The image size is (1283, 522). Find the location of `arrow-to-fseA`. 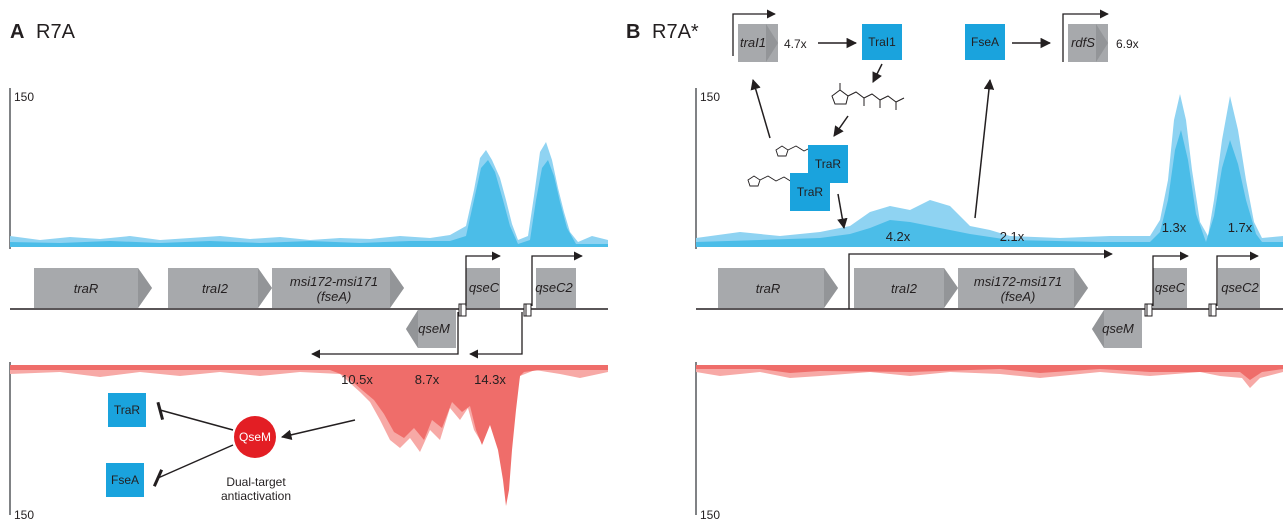

arrow-to-fseA is located at coordinates (984, 148).